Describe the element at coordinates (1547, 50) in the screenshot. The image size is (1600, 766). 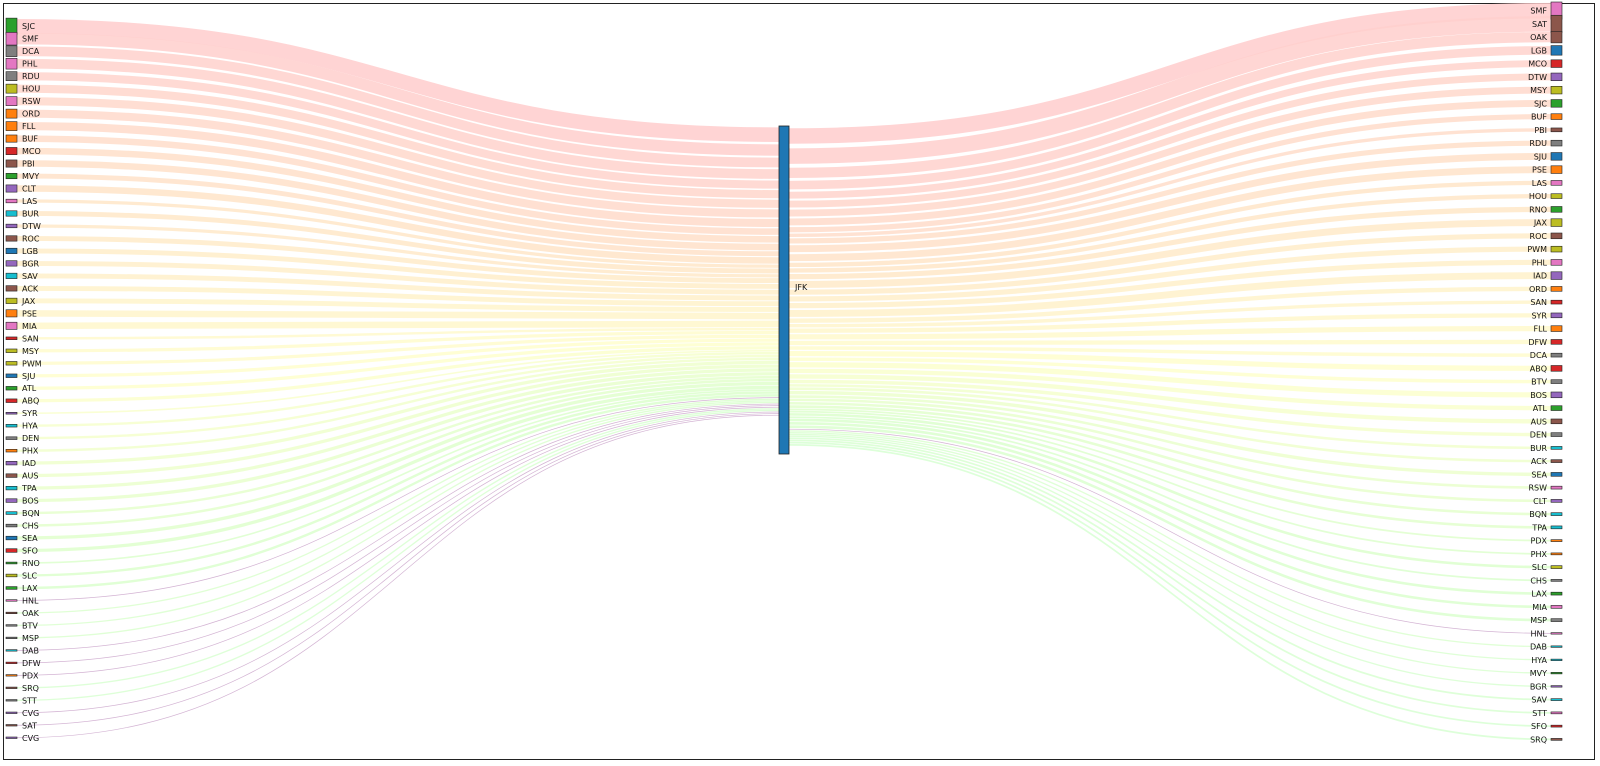
I see `destination-node-lgb: LGB` at that location.